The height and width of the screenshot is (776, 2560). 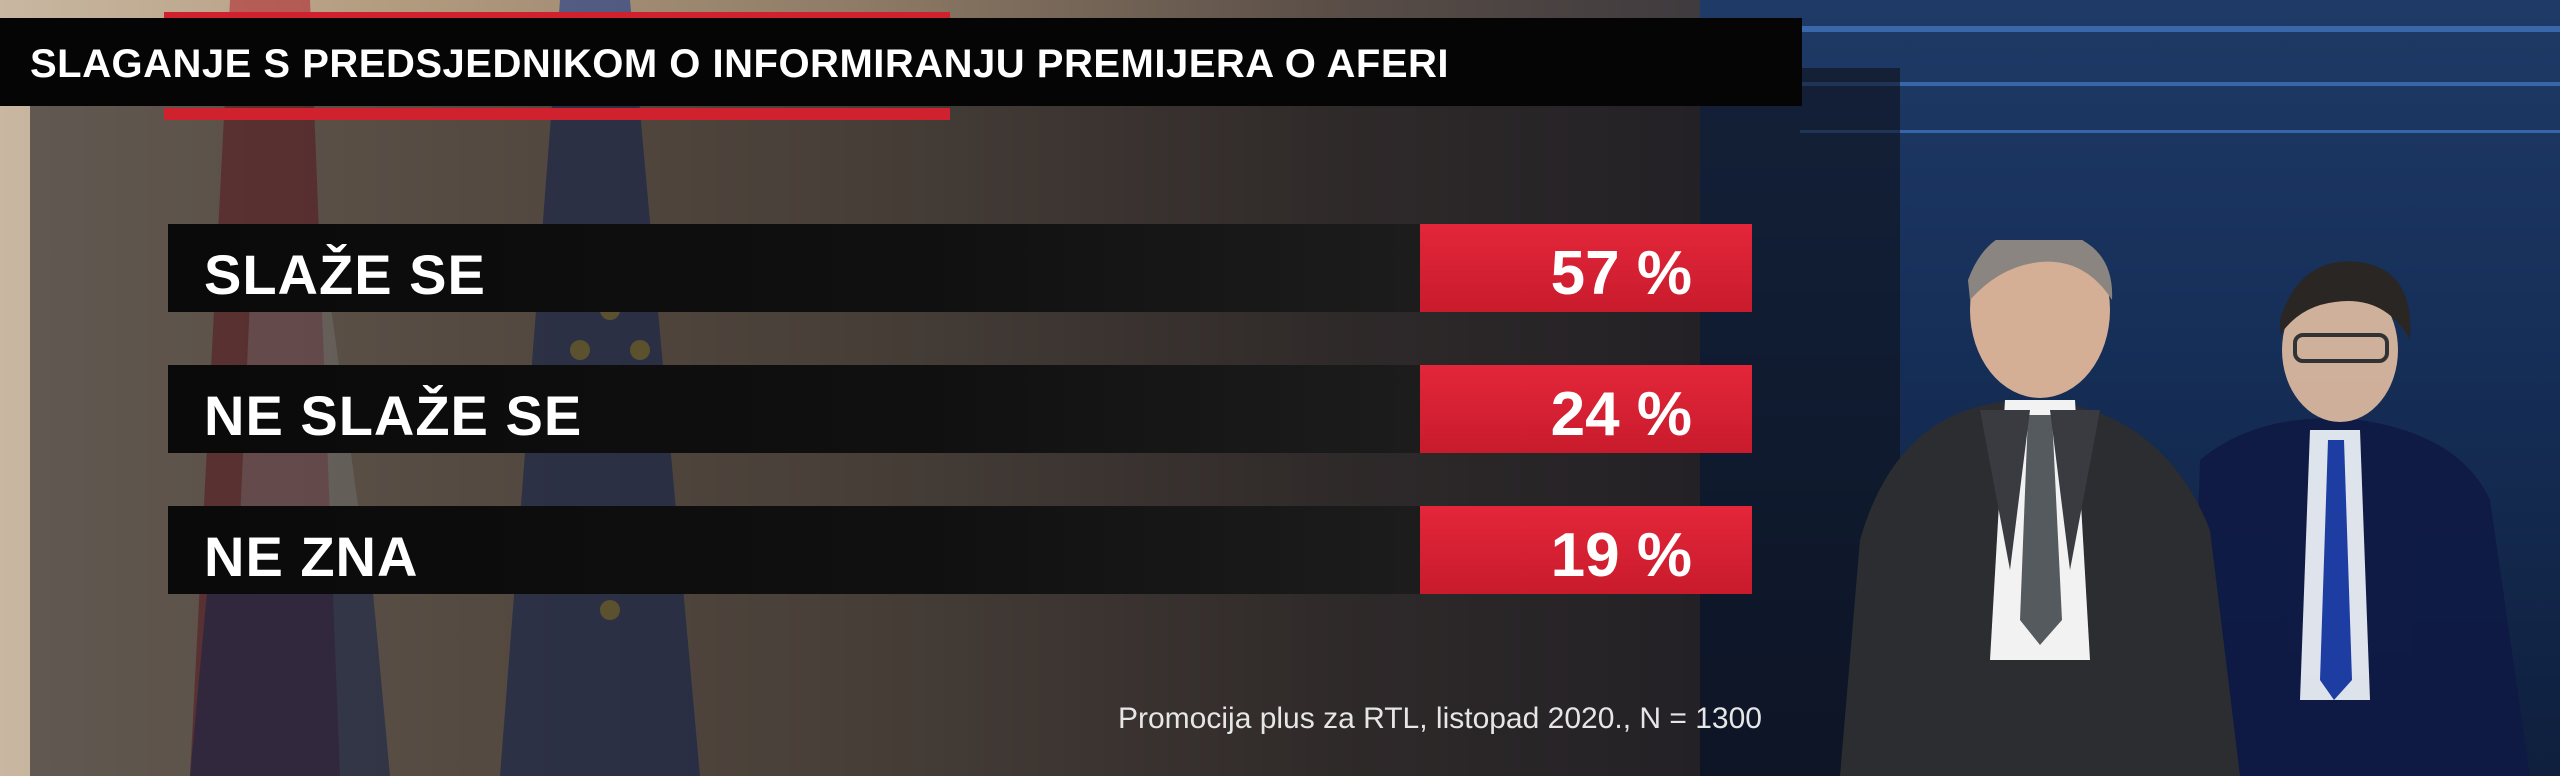 I want to click on row-value: 57 %, so click(x=1621, y=273).